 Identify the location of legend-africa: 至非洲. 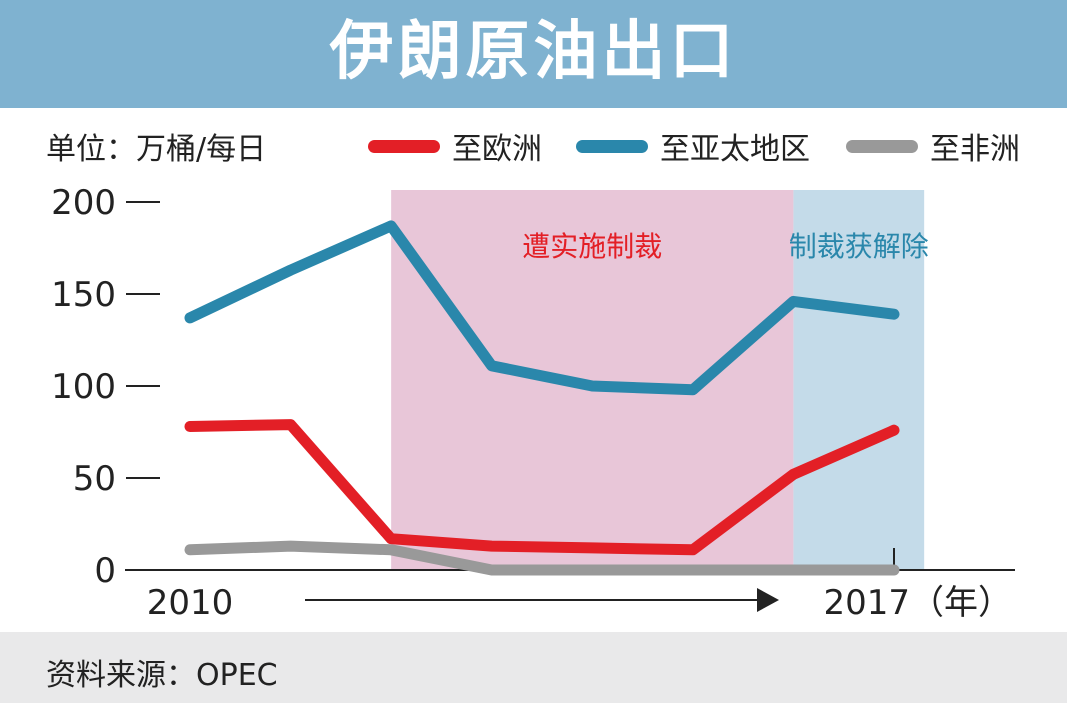
(933, 146).